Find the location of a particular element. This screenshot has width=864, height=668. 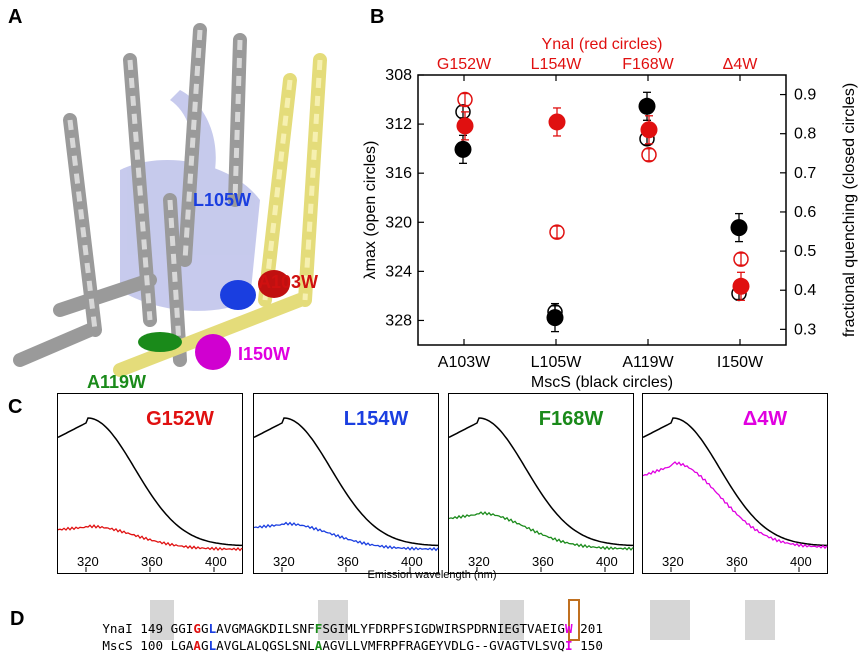

spectrum-panel: G152W is located at coordinates (150, 483).